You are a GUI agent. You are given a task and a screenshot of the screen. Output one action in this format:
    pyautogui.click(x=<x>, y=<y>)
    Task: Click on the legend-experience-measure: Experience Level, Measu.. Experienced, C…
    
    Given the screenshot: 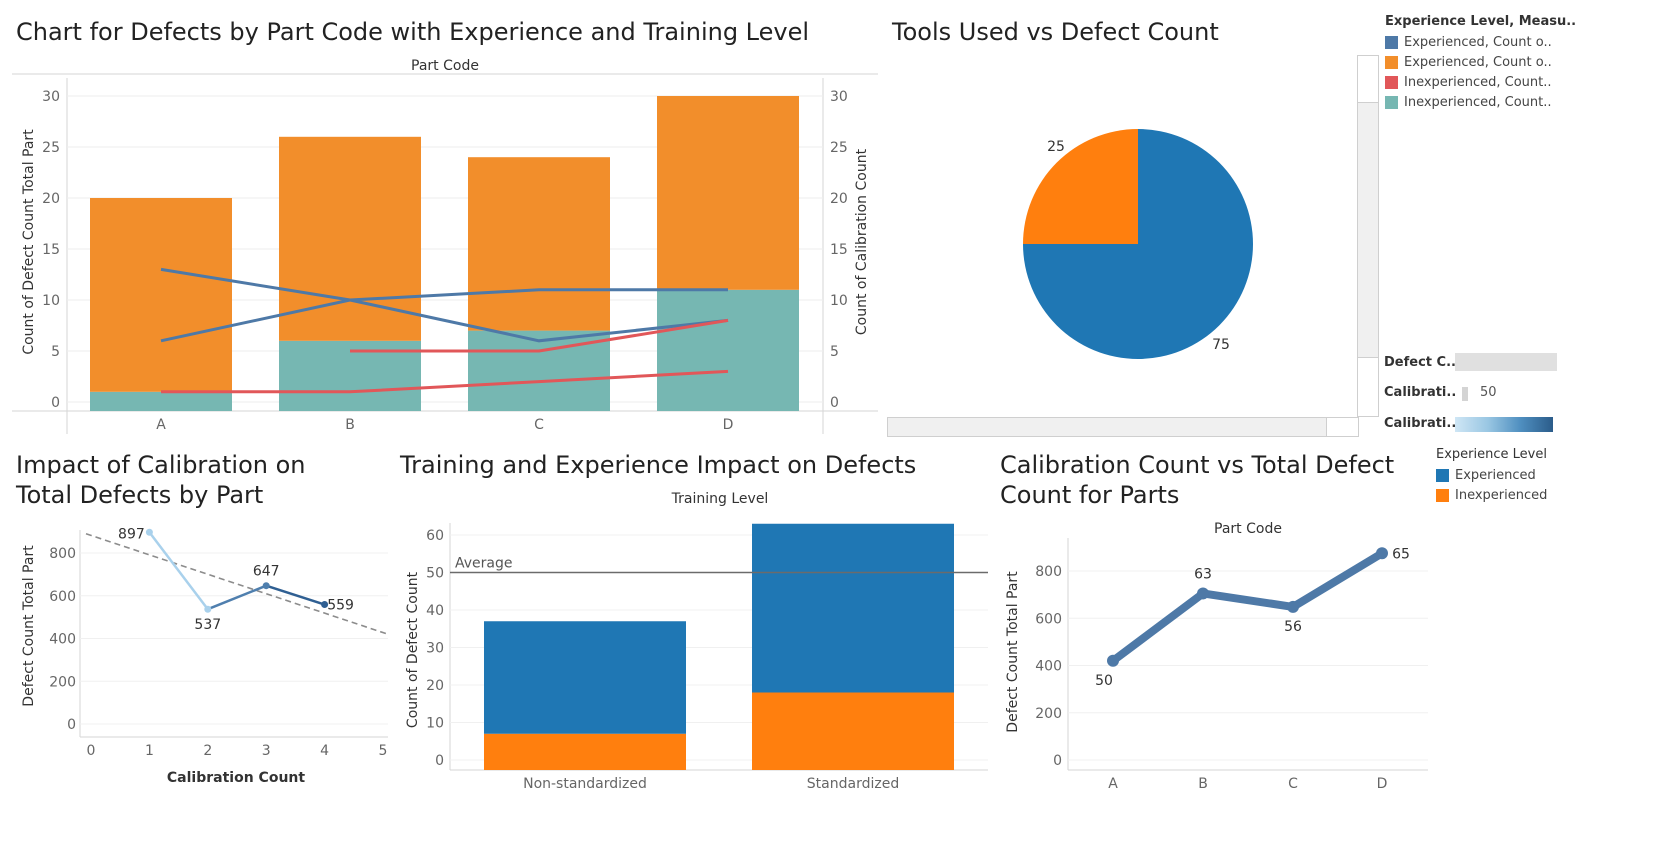 What is the action you would take?
    pyautogui.click(x=1480, y=63)
    